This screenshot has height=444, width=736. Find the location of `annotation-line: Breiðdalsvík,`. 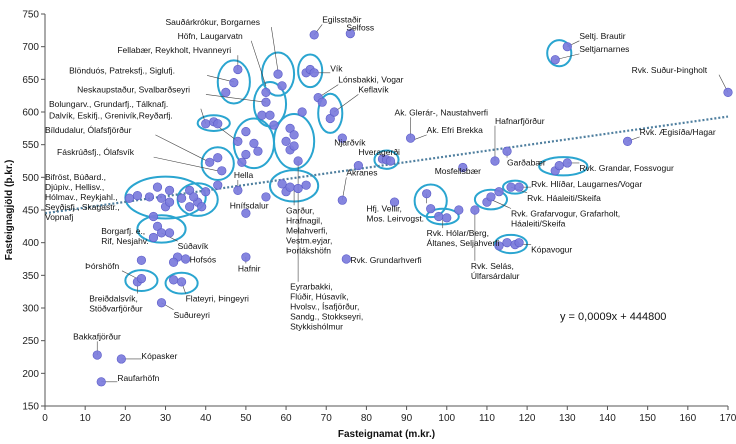

annotation-line: Breiðdalsvík, is located at coordinates (113, 298).